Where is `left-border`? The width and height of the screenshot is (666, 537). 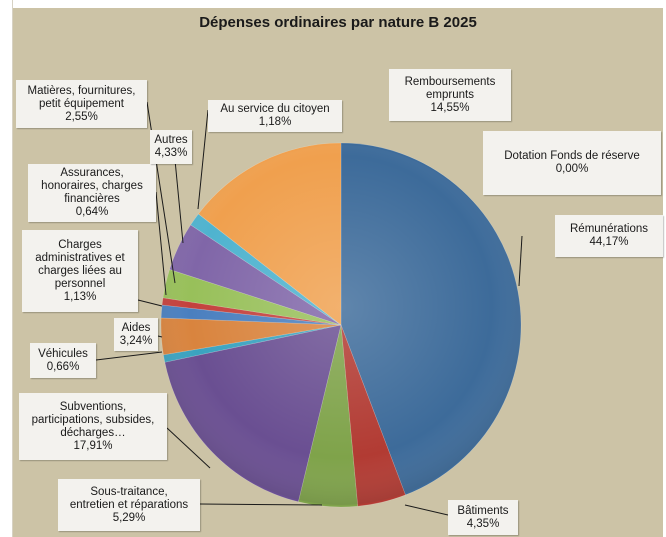
left-border is located at coordinates (6, 268).